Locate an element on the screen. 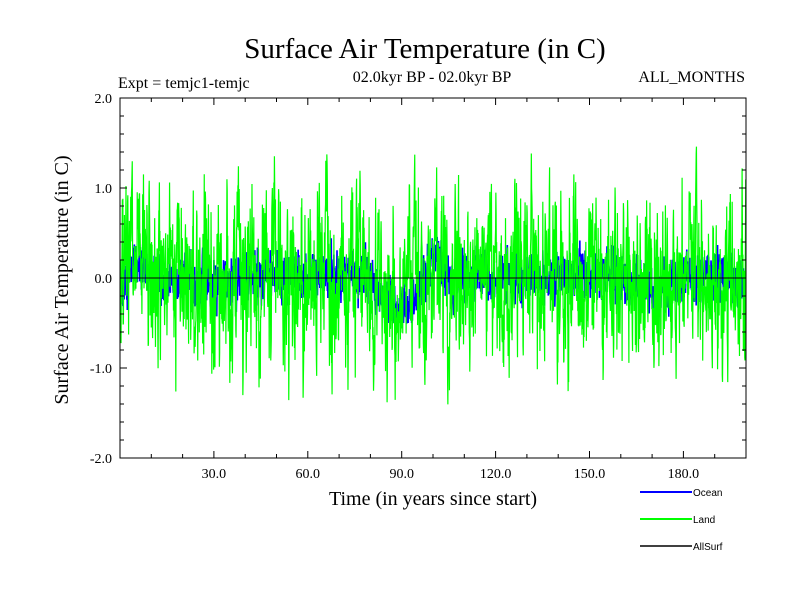 This screenshot has width=800, height=600. months-label: ALL_MONTHS is located at coordinates (691, 77).